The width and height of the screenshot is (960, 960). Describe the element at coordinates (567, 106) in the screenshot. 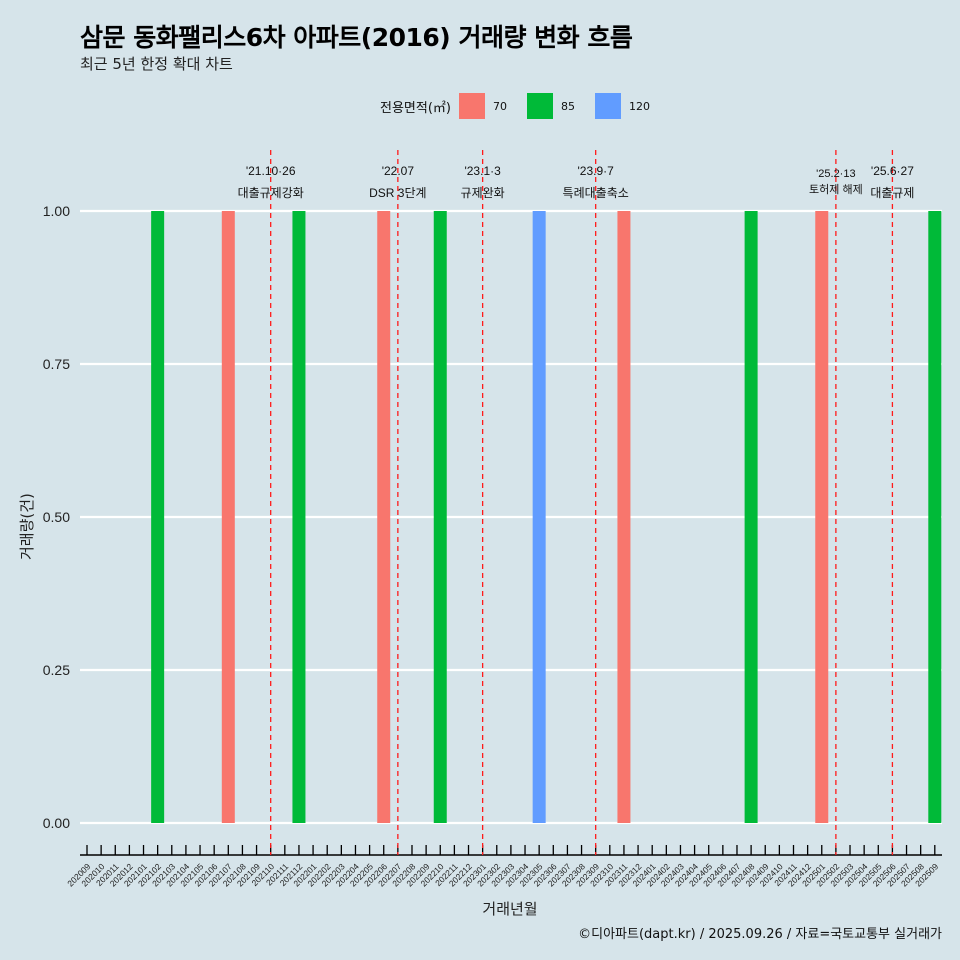

I see `legend-label-85: 85` at that location.